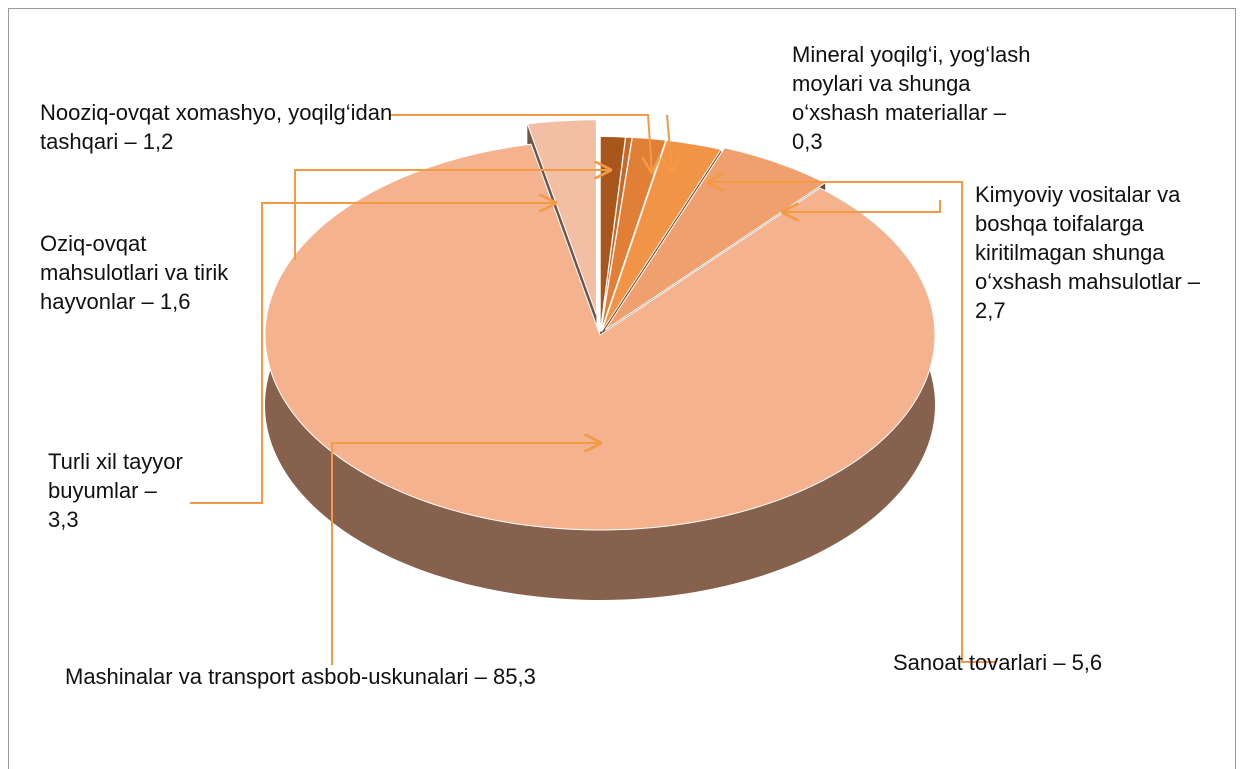 The height and width of the screenshot is (769, 1245). Describe the element at coordinates (1078, 662) in the screenshot. I see `value-label: – 5,6` at that location.